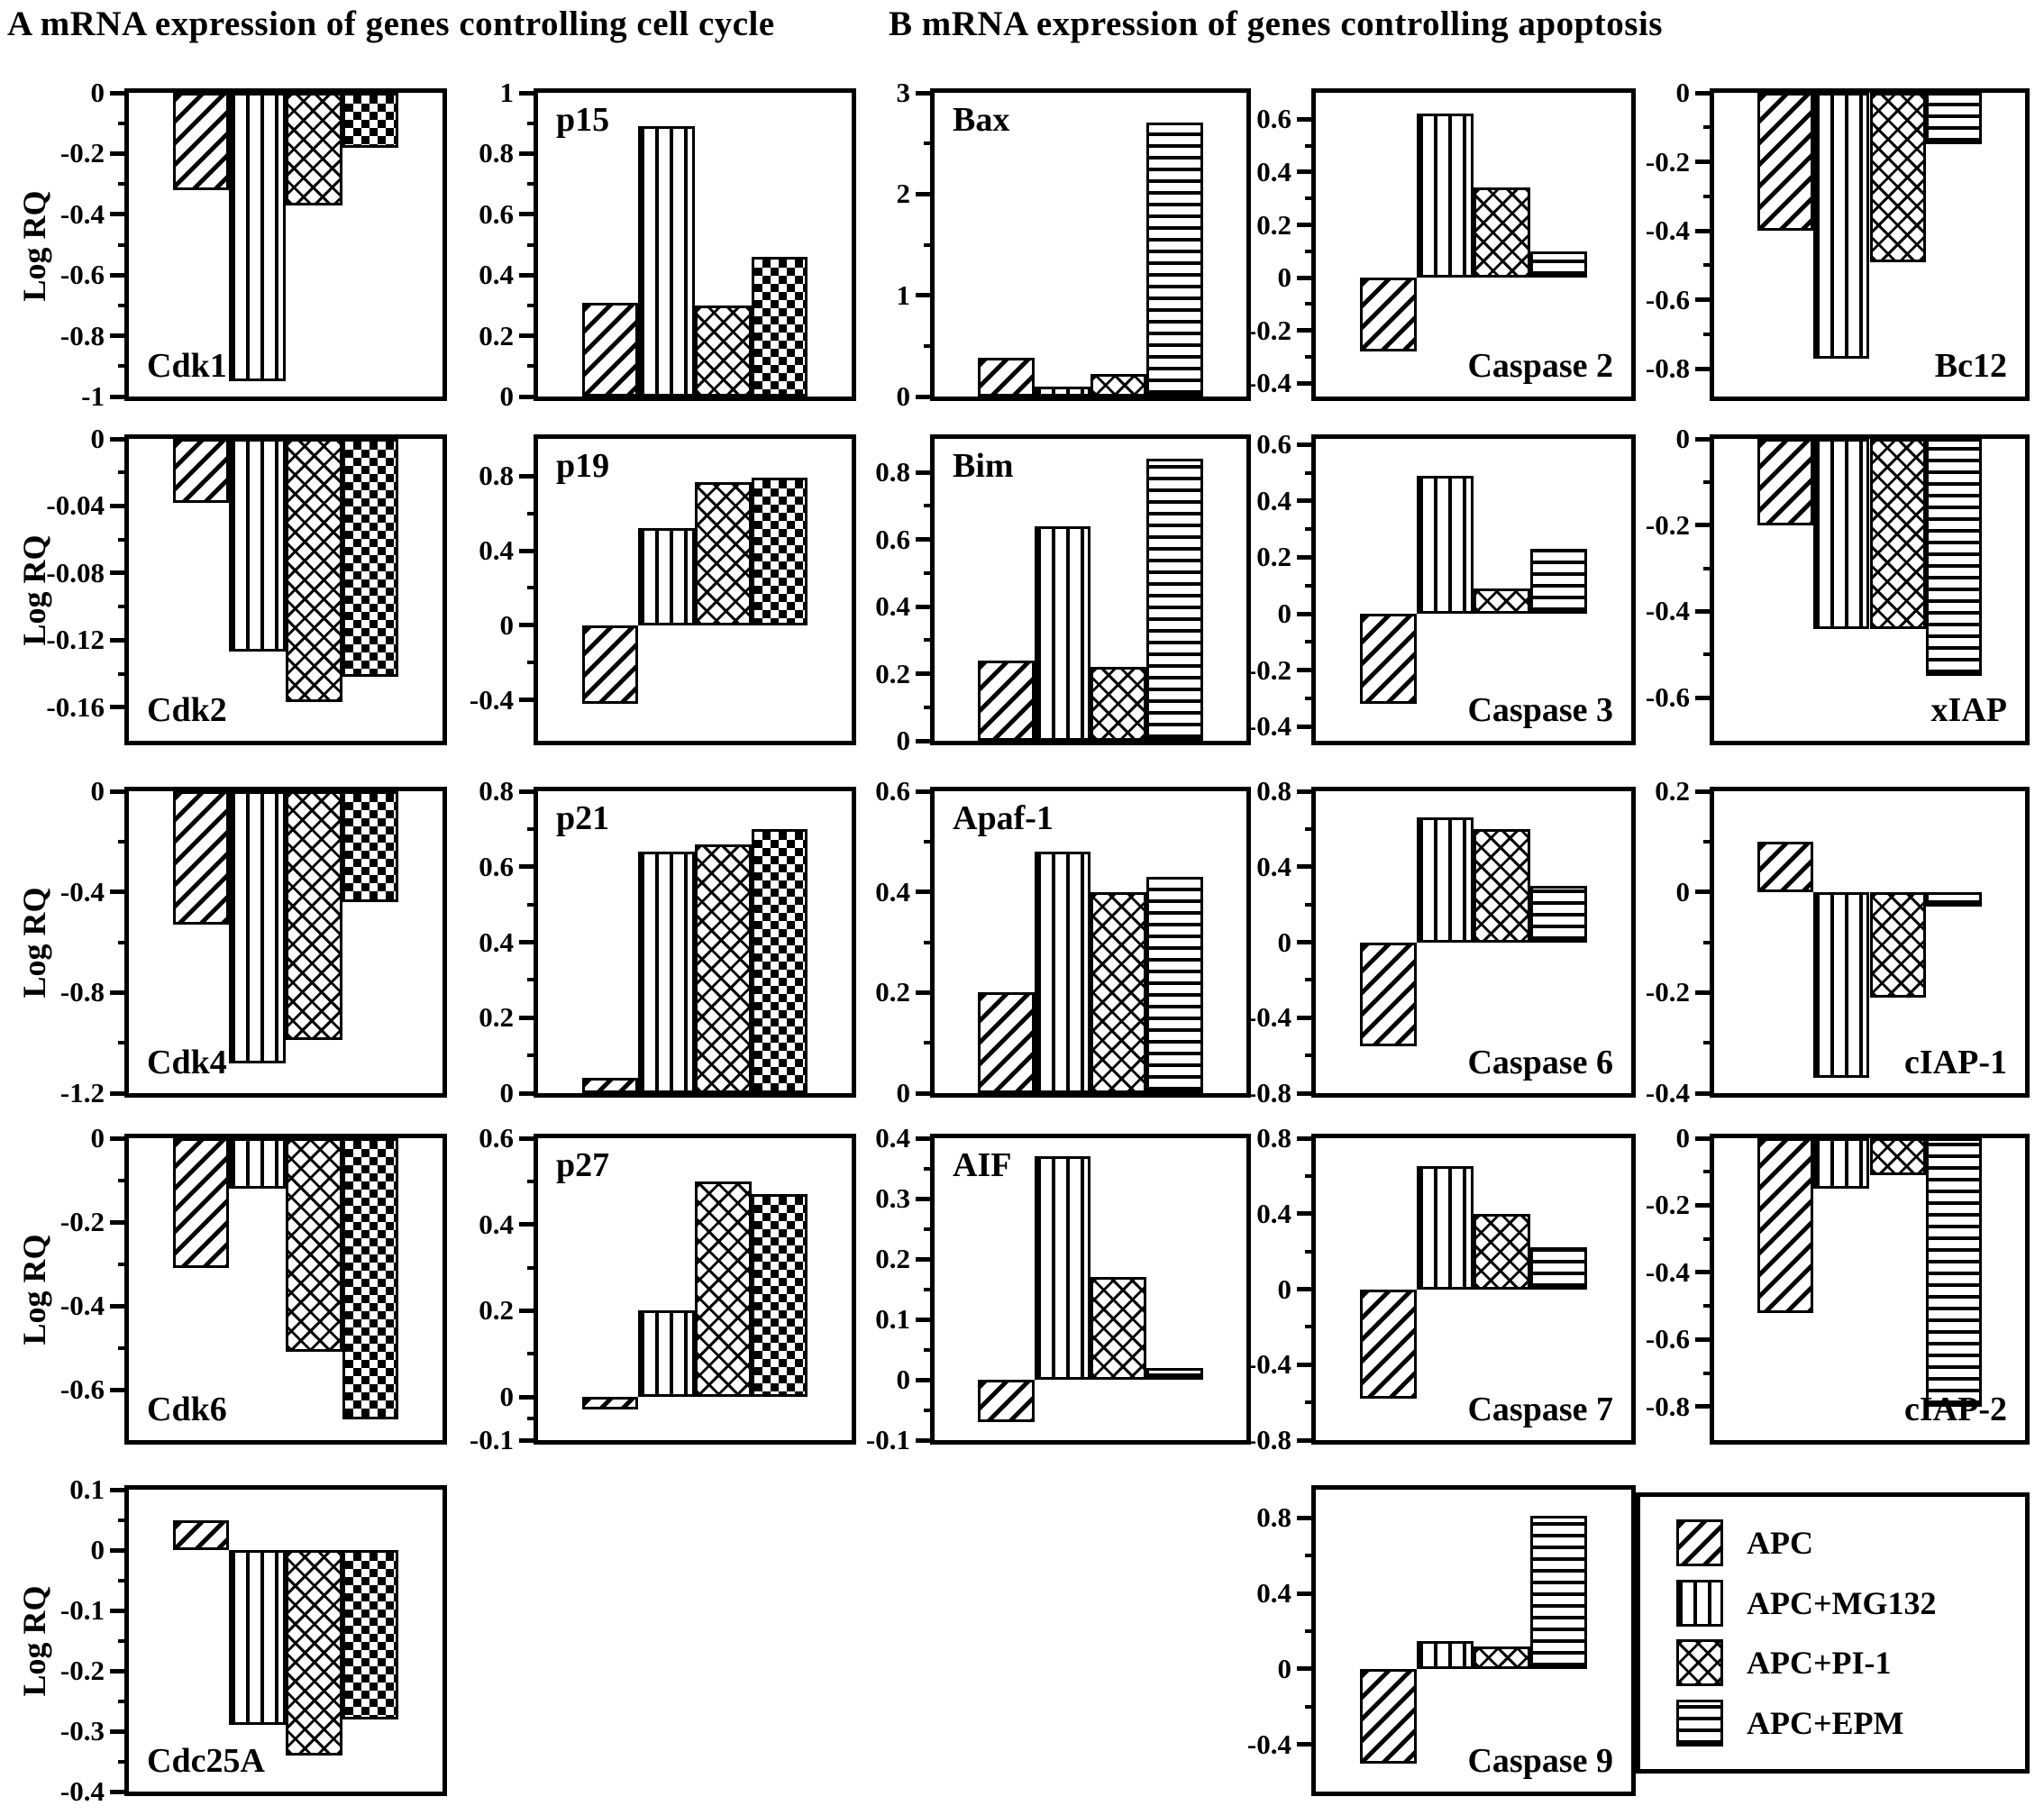 The width and height of the screenshot is (2044, 1815). I want to click on legend-item-apc-epm: APC+EPM, so click(1846, 1723).